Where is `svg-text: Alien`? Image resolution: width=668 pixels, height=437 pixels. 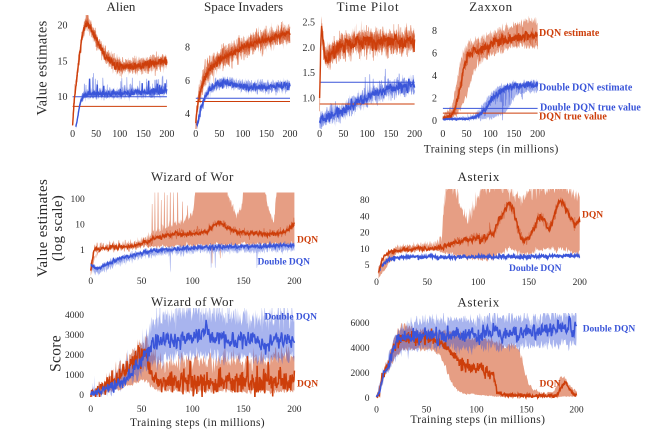 svg-text: Alien is located at coordinates (121, 7).